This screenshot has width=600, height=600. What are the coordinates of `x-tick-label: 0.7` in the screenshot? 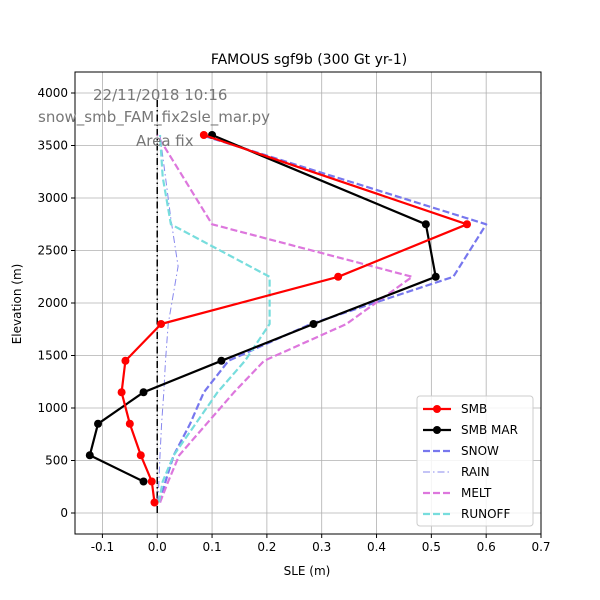 It's located at (540, 547).